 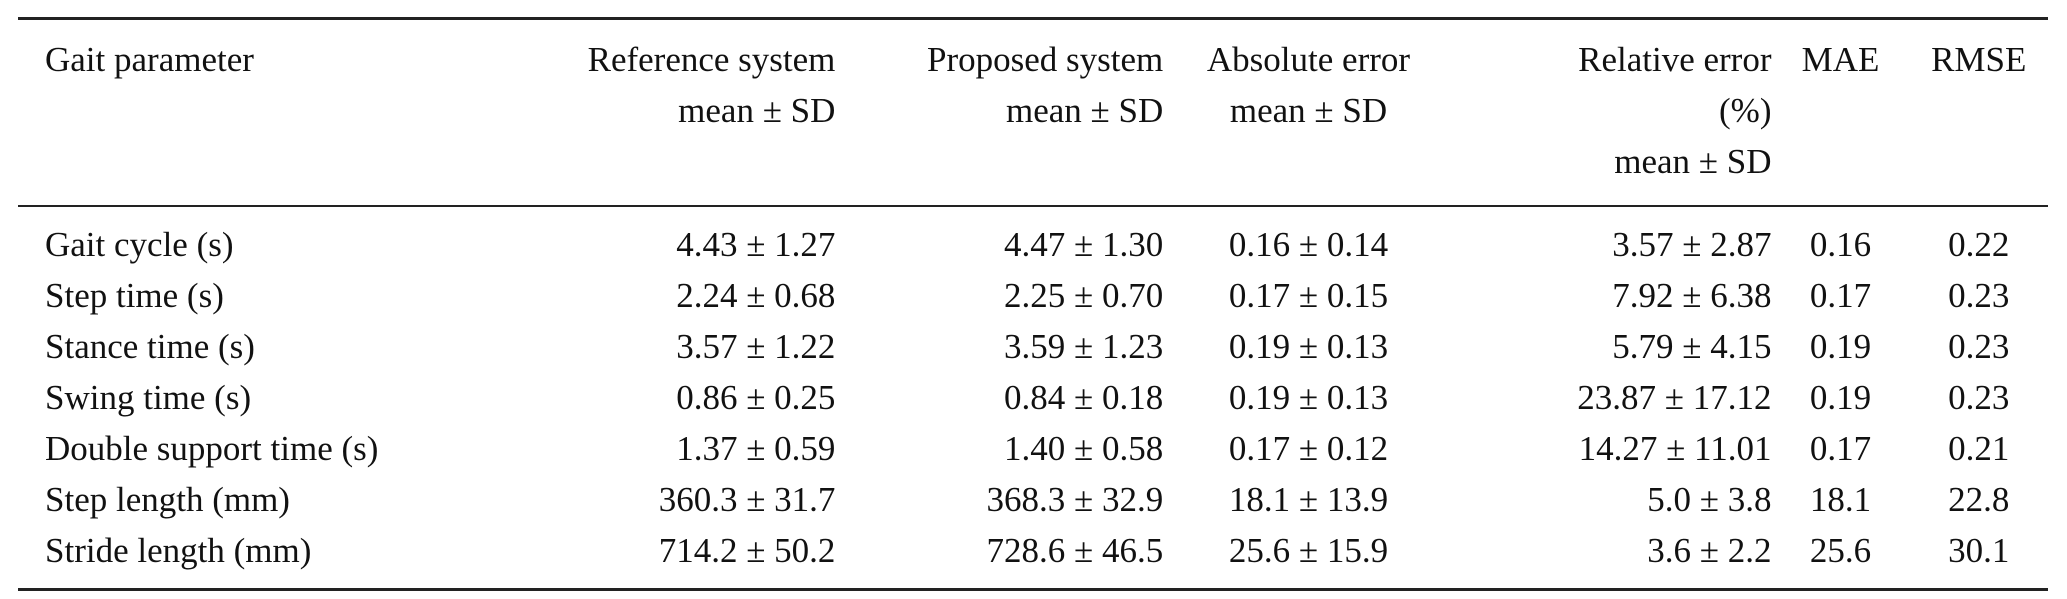 What do you see at coordinates (756, 346) in the screenshot?
I see `cell-reference-system: 3.57 ± 1.22` at bounding box center [756, 346].